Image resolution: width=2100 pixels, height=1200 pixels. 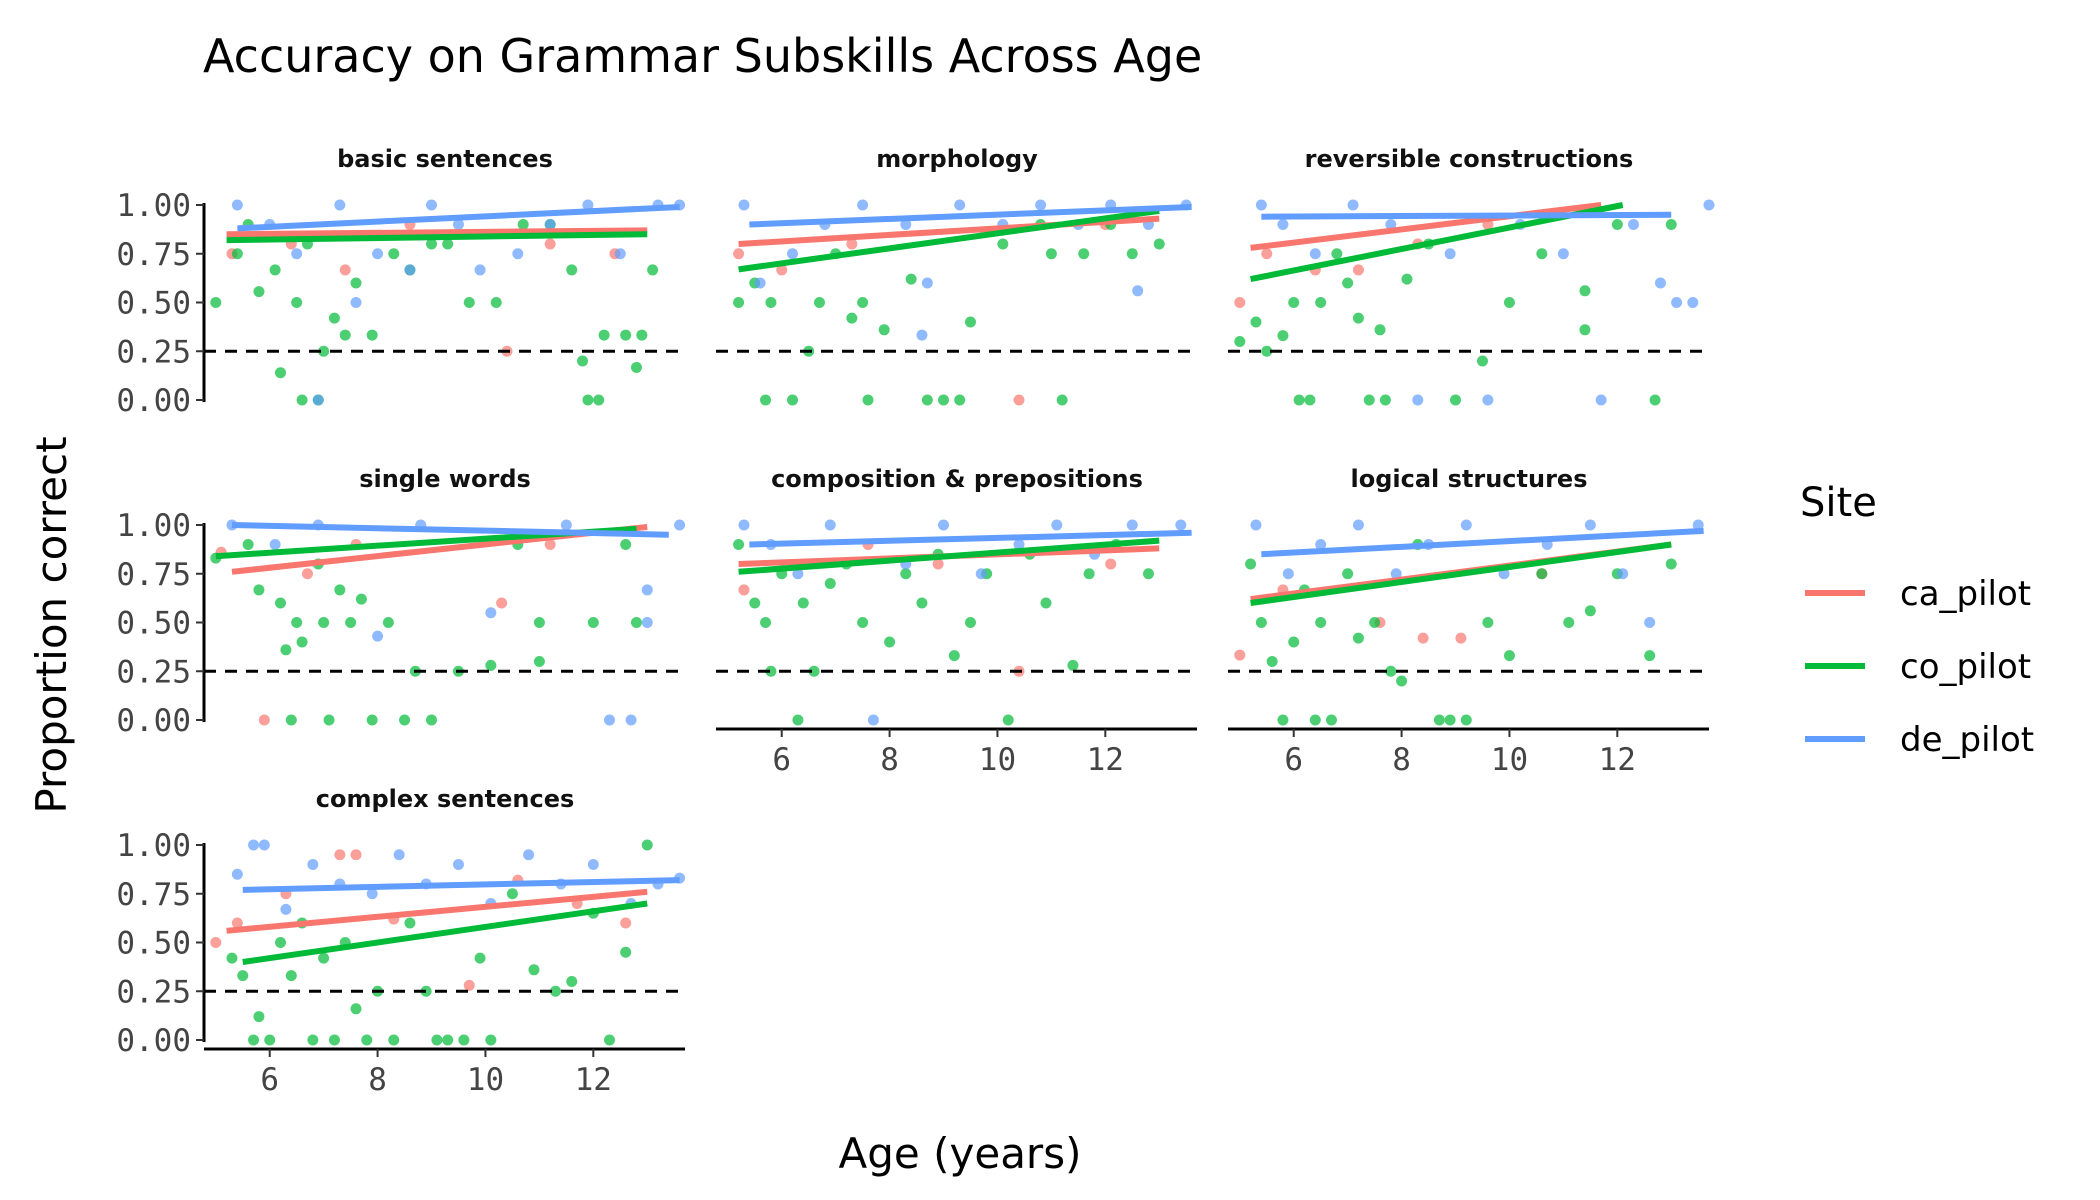 I want to click on y-tick-label: 1.00, so click(x=153, y=526).